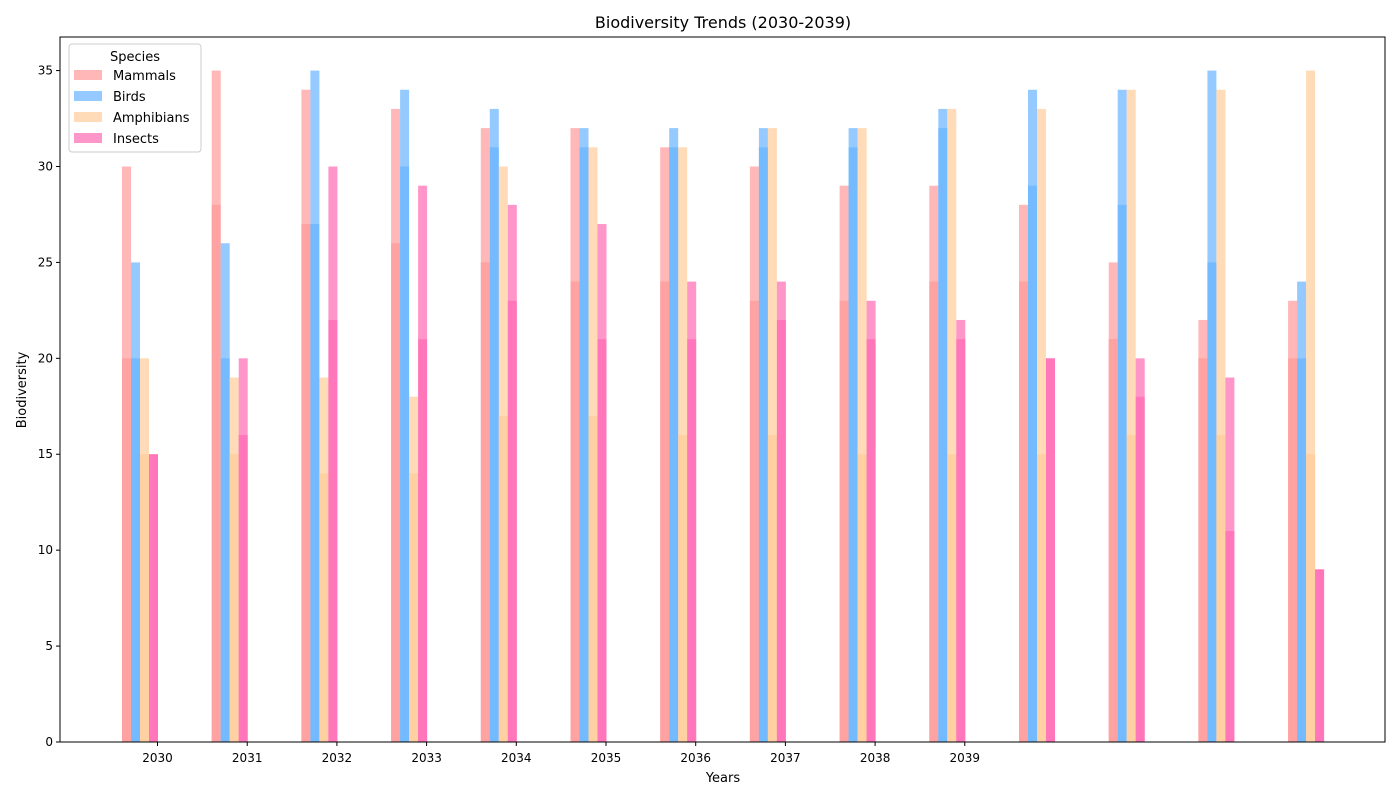 The image size is (1400, 800). I want to click on x-tick-label: 2037, so click(785, 758).